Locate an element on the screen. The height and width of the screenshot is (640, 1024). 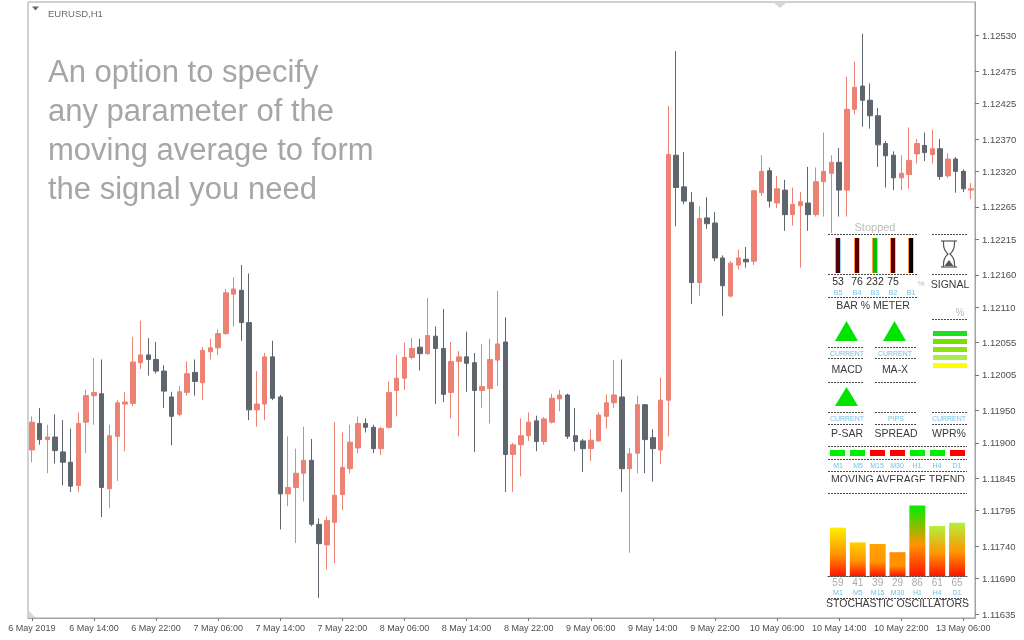
data-label: 29 is located at coordinates (897, 582).